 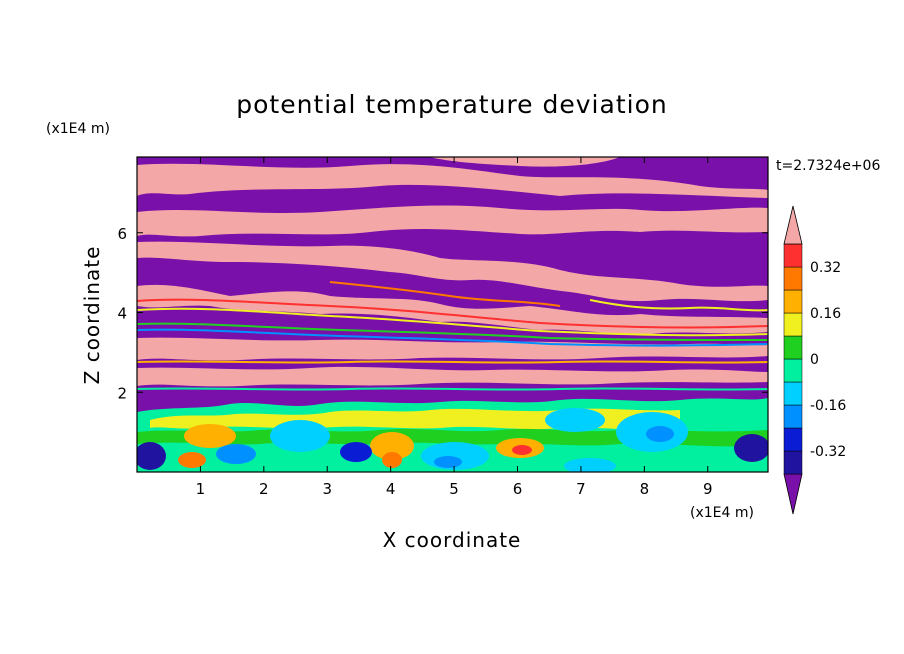 What do you see at coordinates (722, 513) in the screenshot?
I see `x-unit-label: (x1E4 m)` at bounding box center [722, 513].